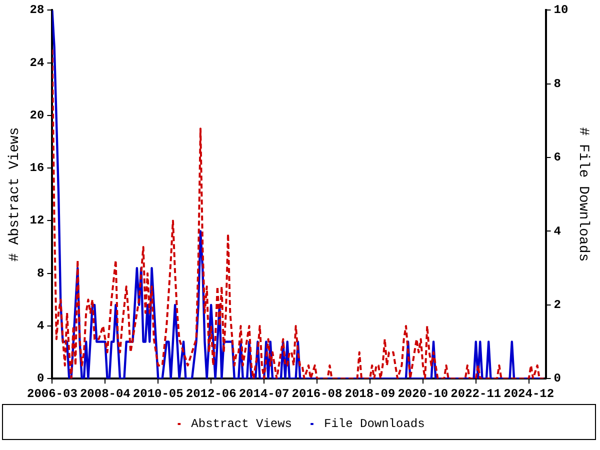 This screenshot has width=600, height=450. I want to click on x-tick-label: 2018-09, so click(370, 393).